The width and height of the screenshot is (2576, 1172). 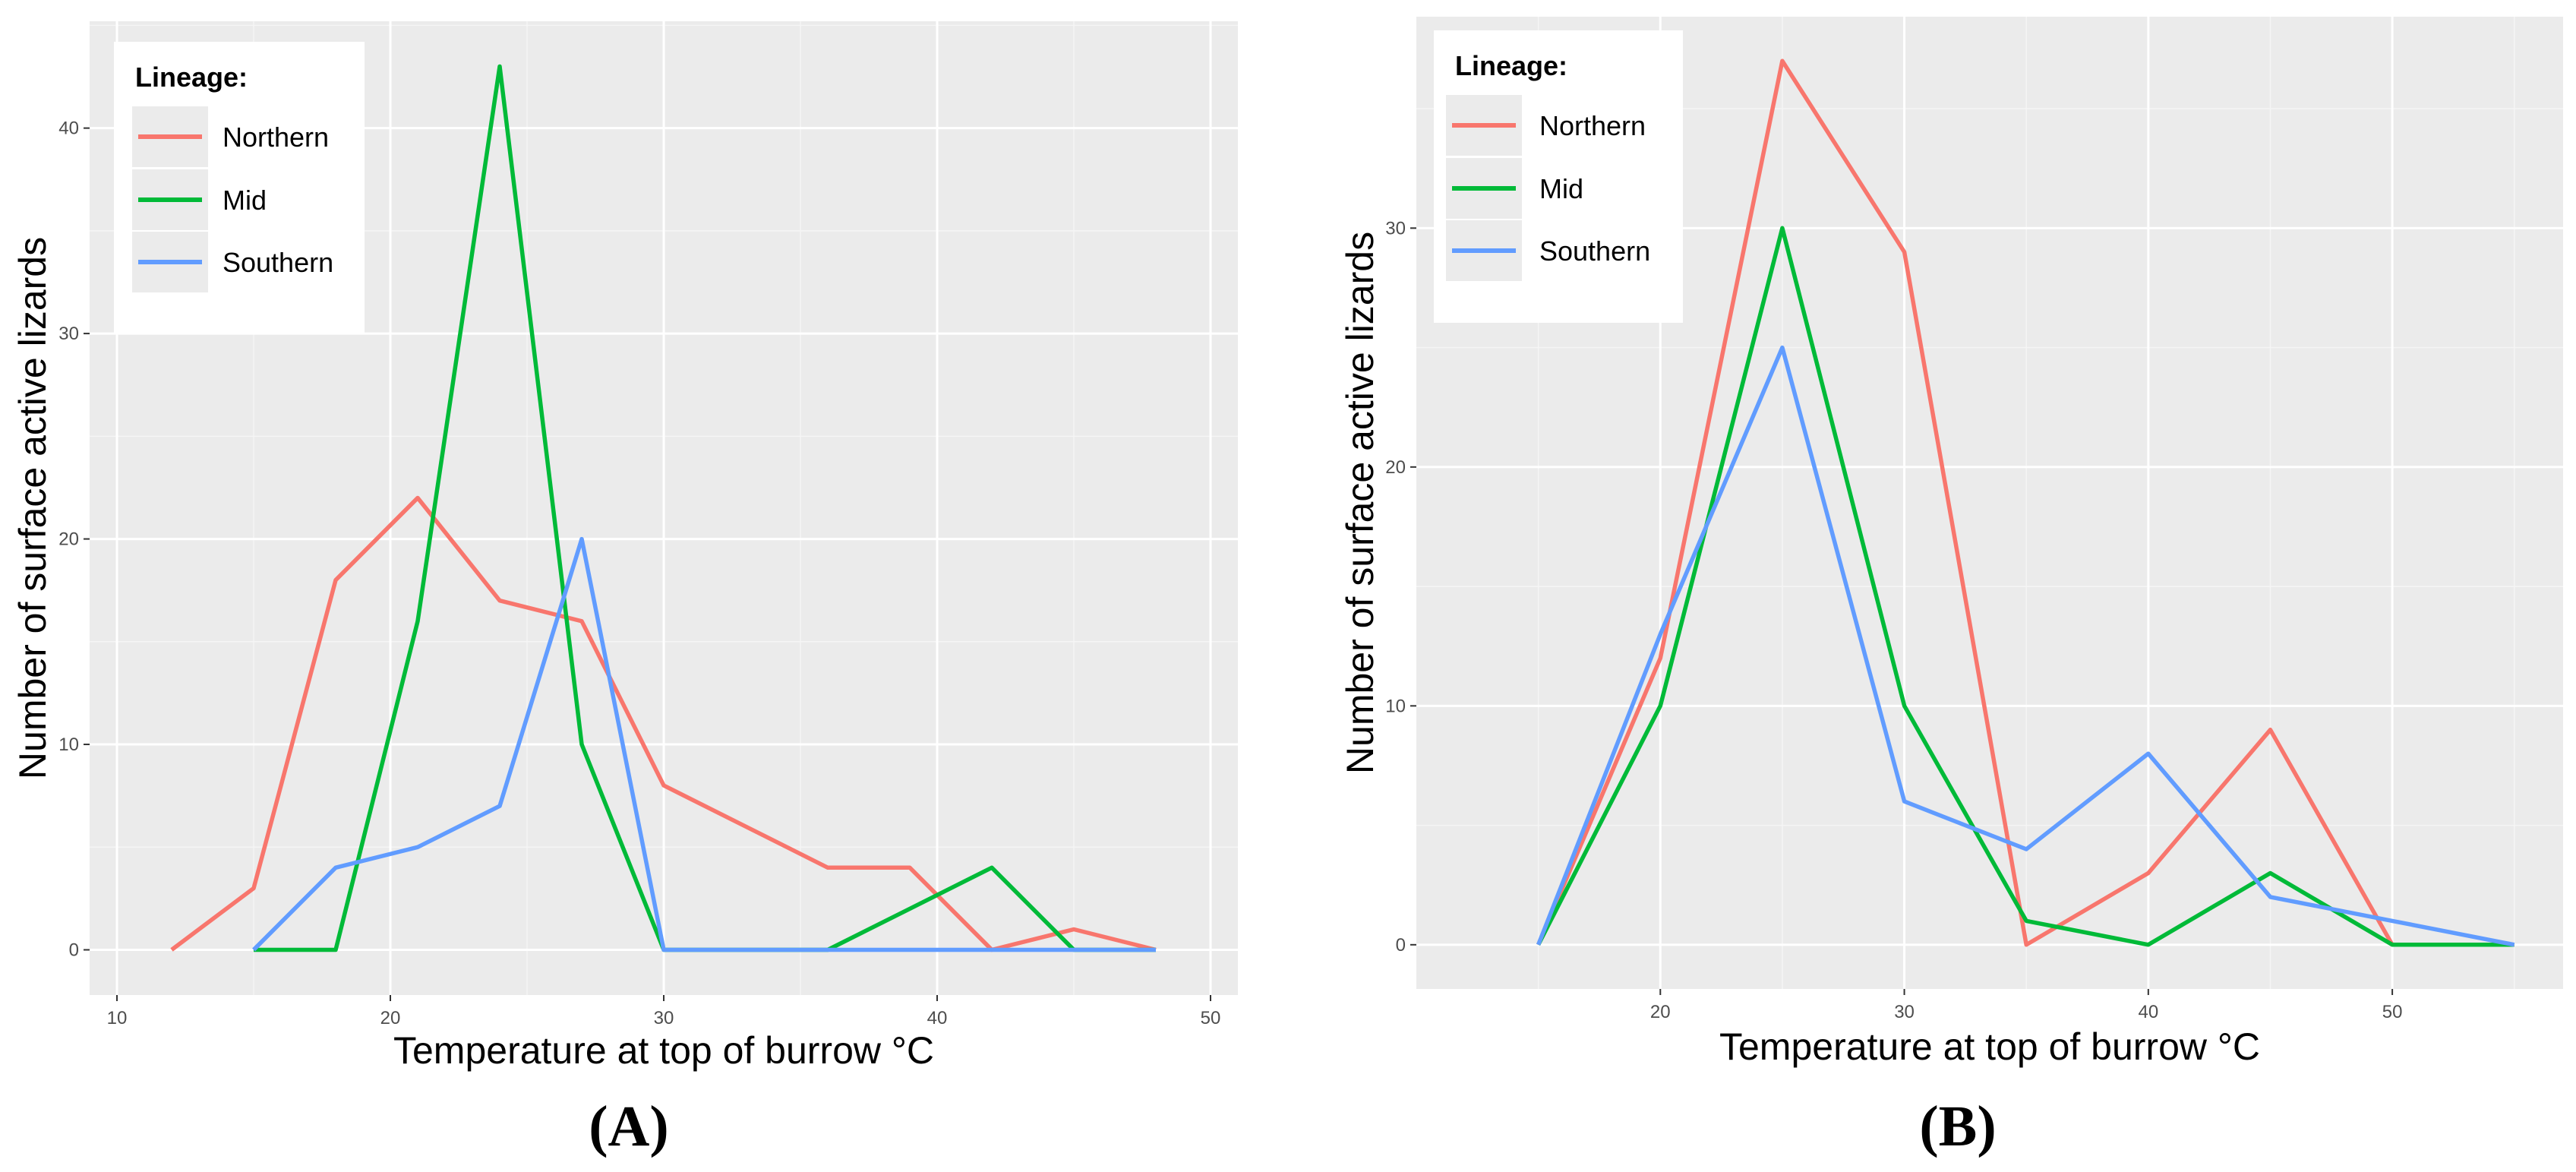 I want to click on x-tick-label: 10, so click(x=117, y=1018).